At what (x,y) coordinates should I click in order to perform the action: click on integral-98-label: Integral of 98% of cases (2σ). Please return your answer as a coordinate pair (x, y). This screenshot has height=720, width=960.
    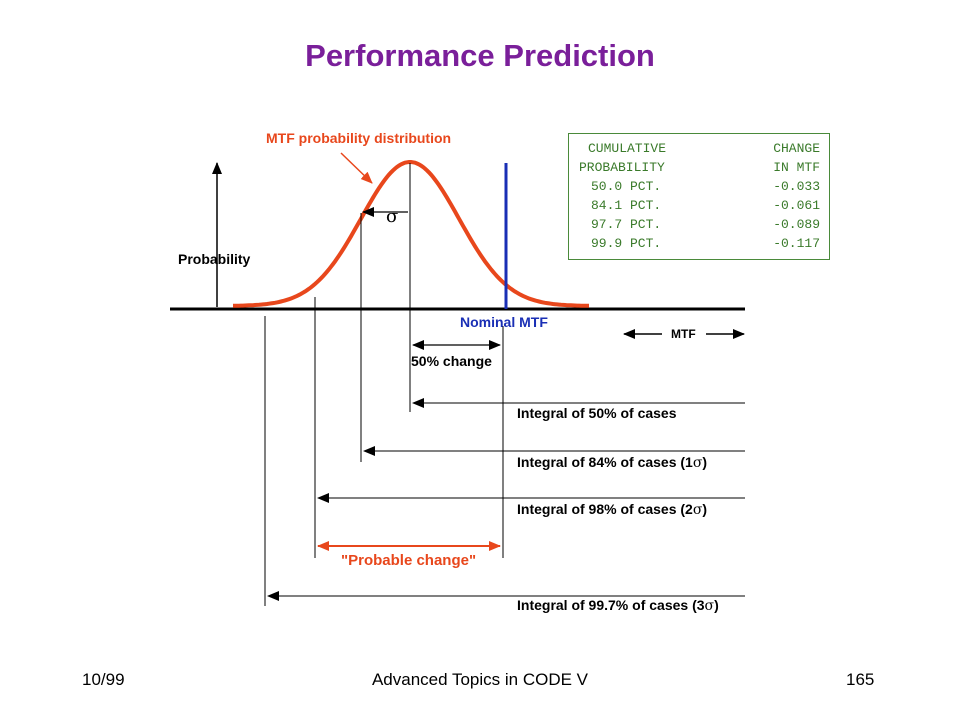
    Looking at the image, I should click on (612, 509).